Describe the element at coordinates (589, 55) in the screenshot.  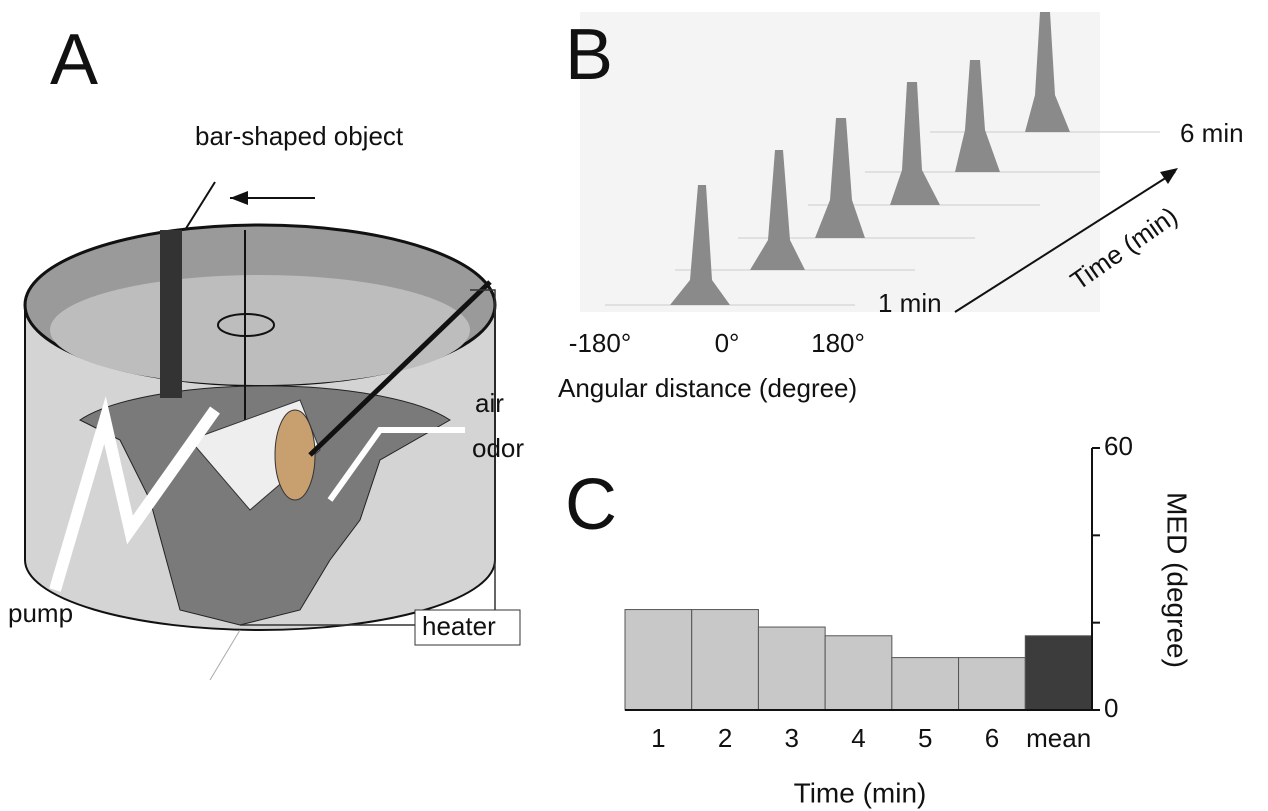
I see `panel-label: B` at that location.